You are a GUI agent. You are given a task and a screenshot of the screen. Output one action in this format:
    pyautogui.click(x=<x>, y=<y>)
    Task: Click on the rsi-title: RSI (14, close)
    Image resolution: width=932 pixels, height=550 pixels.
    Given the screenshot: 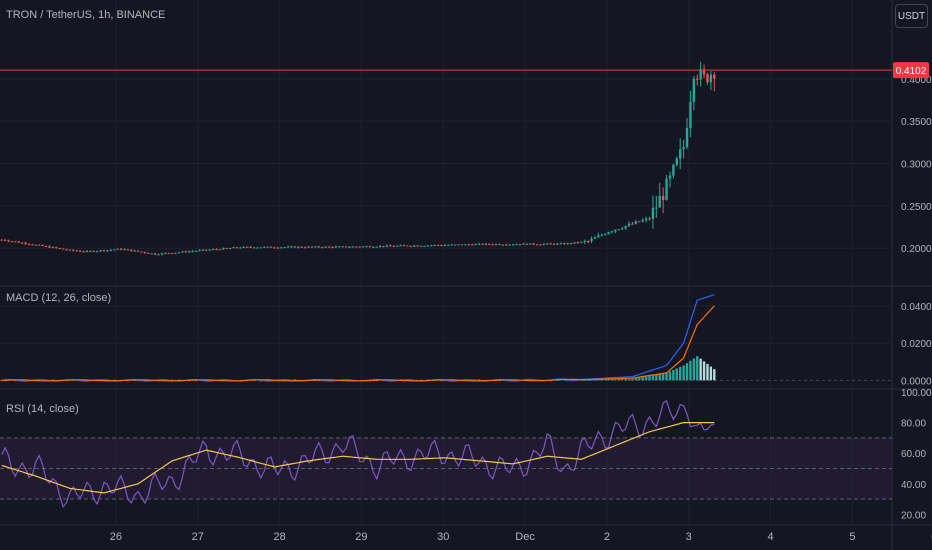 What is the action you would take?
    pyautogui.click(x=42, y=409)
    